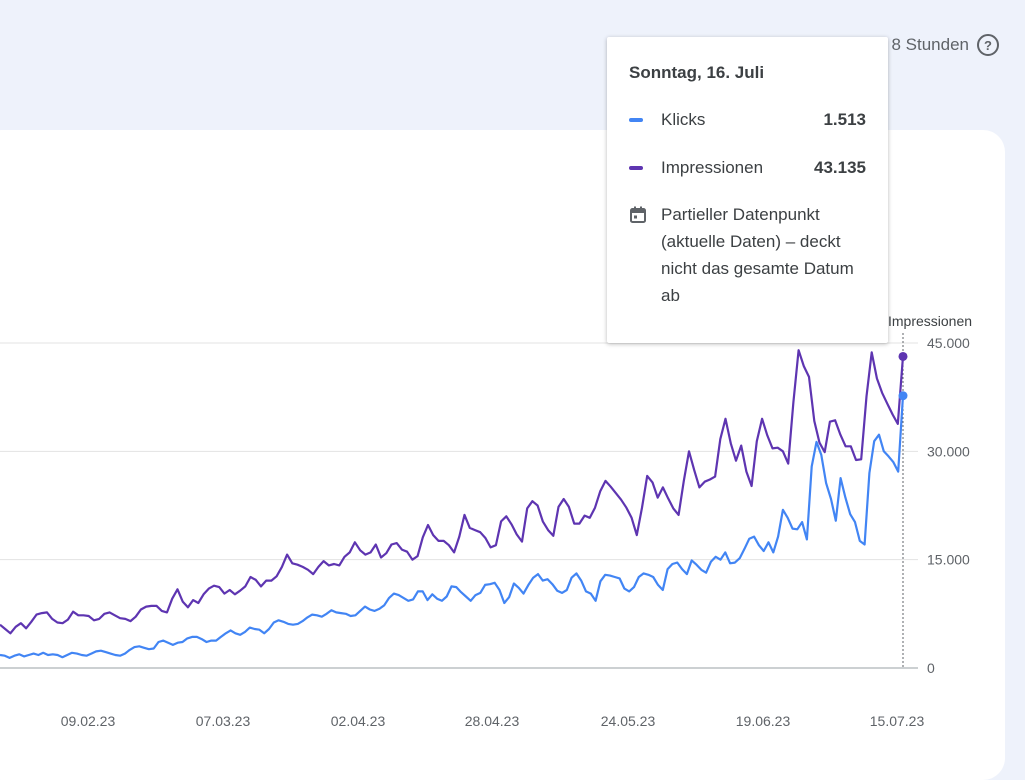 The image size is (1025, 780). I want to click on tooltip-impressions-label: Impressionen, so click(712, 167).